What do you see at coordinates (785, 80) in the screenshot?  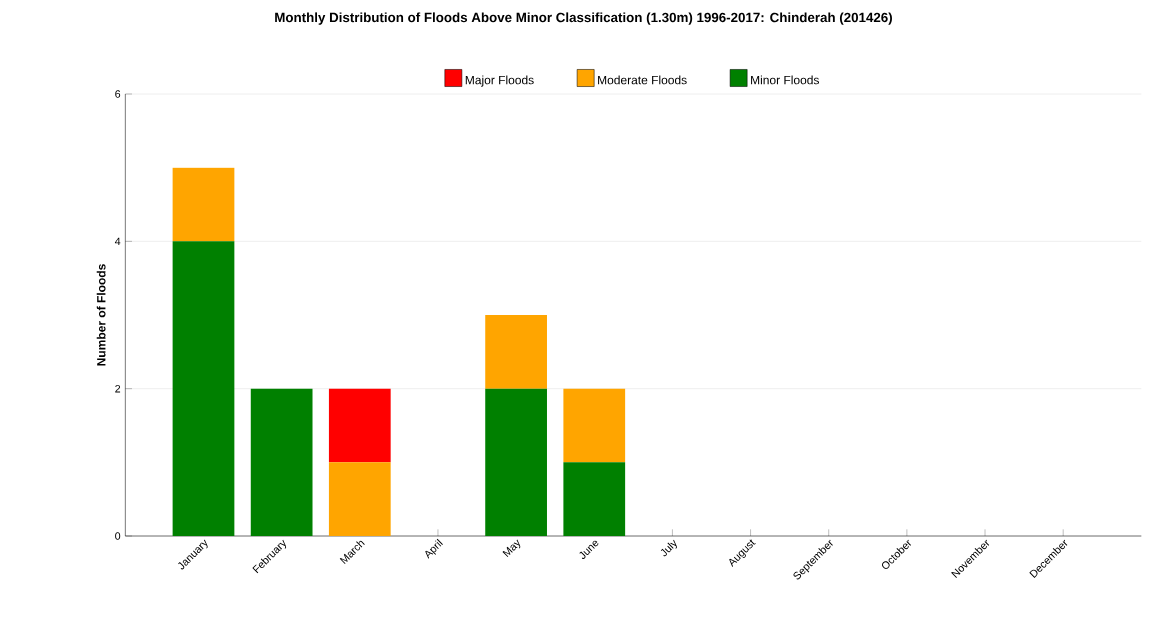 I see `legend-label: Minor Floods` at bounding box center [785, 80].